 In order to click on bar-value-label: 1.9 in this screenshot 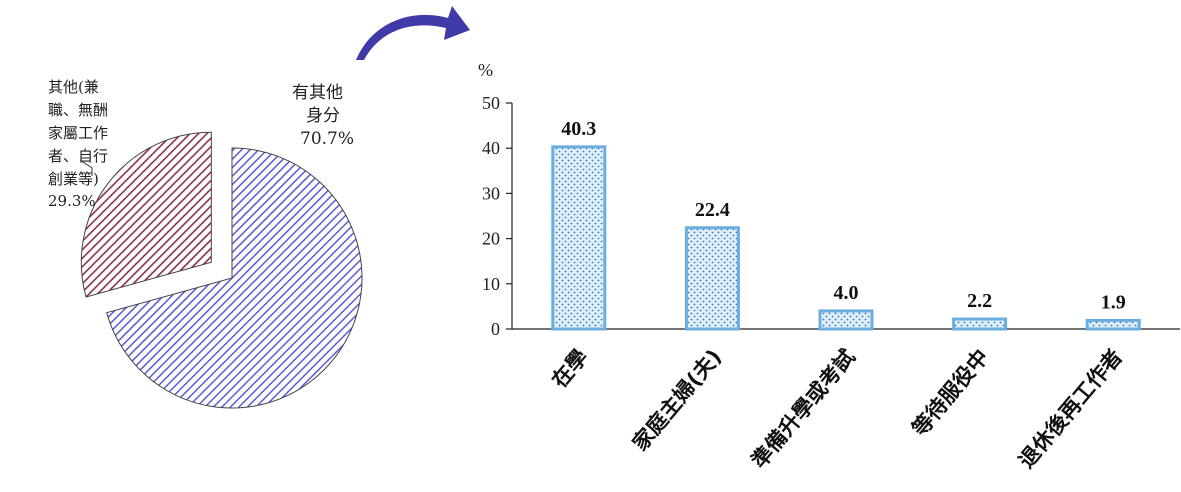, I will do `click(1113, 302)`.